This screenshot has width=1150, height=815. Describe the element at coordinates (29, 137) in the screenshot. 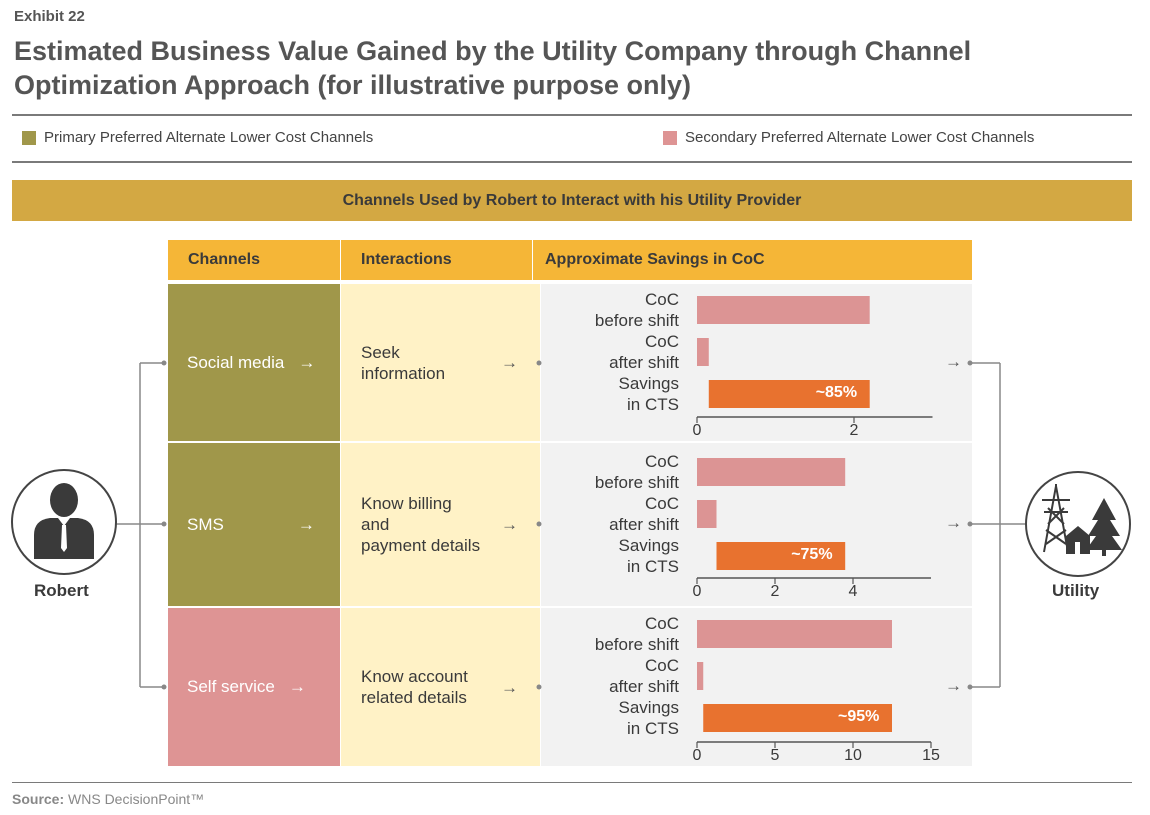

I see `legend-primary-swatch` at that location.